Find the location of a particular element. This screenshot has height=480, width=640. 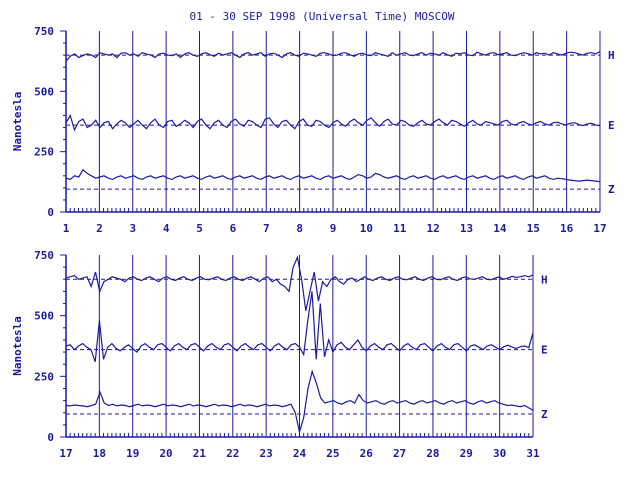

chart-title: 01 - 30 SEP 1998 (Universal Time) MOSCOW is located at coordinates (322, 16).